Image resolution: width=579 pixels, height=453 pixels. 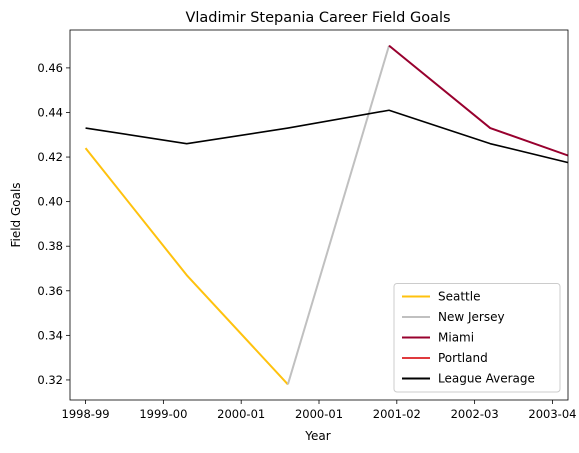 I want to click on x-tick-label: 2002-03, so click(x=475, y=414).